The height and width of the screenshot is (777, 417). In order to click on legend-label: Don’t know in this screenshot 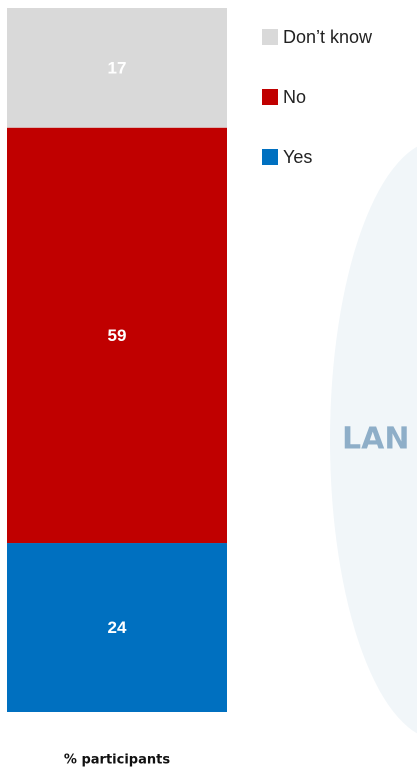, I will do `click(328, 37)`.